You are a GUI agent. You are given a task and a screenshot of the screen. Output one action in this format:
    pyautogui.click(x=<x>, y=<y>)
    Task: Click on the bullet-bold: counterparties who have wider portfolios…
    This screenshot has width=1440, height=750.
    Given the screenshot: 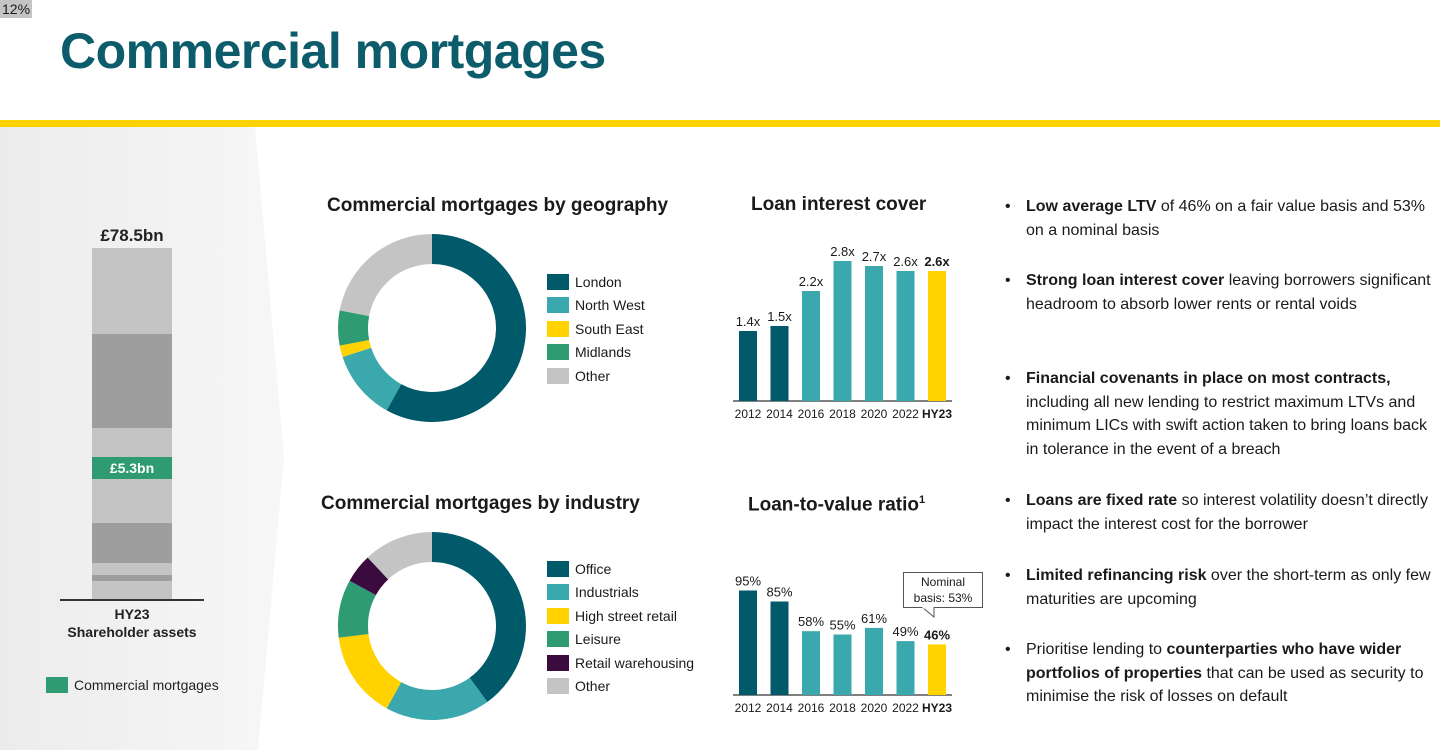 What is the action you would take?
    pyautogui.click(x=1214, y=661)
    